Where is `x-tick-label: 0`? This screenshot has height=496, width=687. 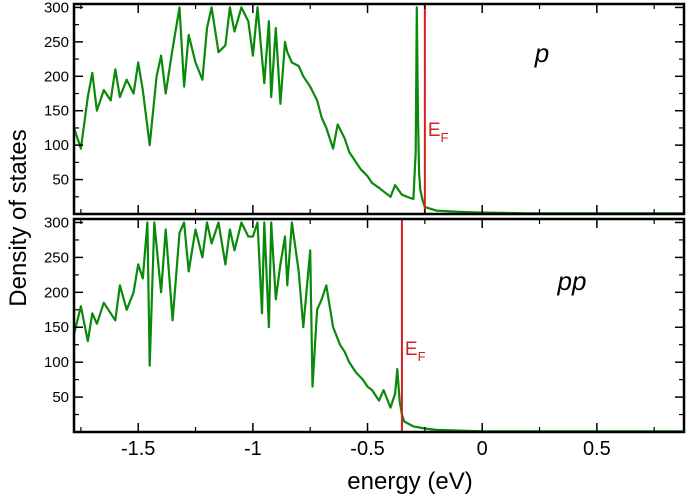
x-tick-label: 0 is located at coordinates (482, 449).